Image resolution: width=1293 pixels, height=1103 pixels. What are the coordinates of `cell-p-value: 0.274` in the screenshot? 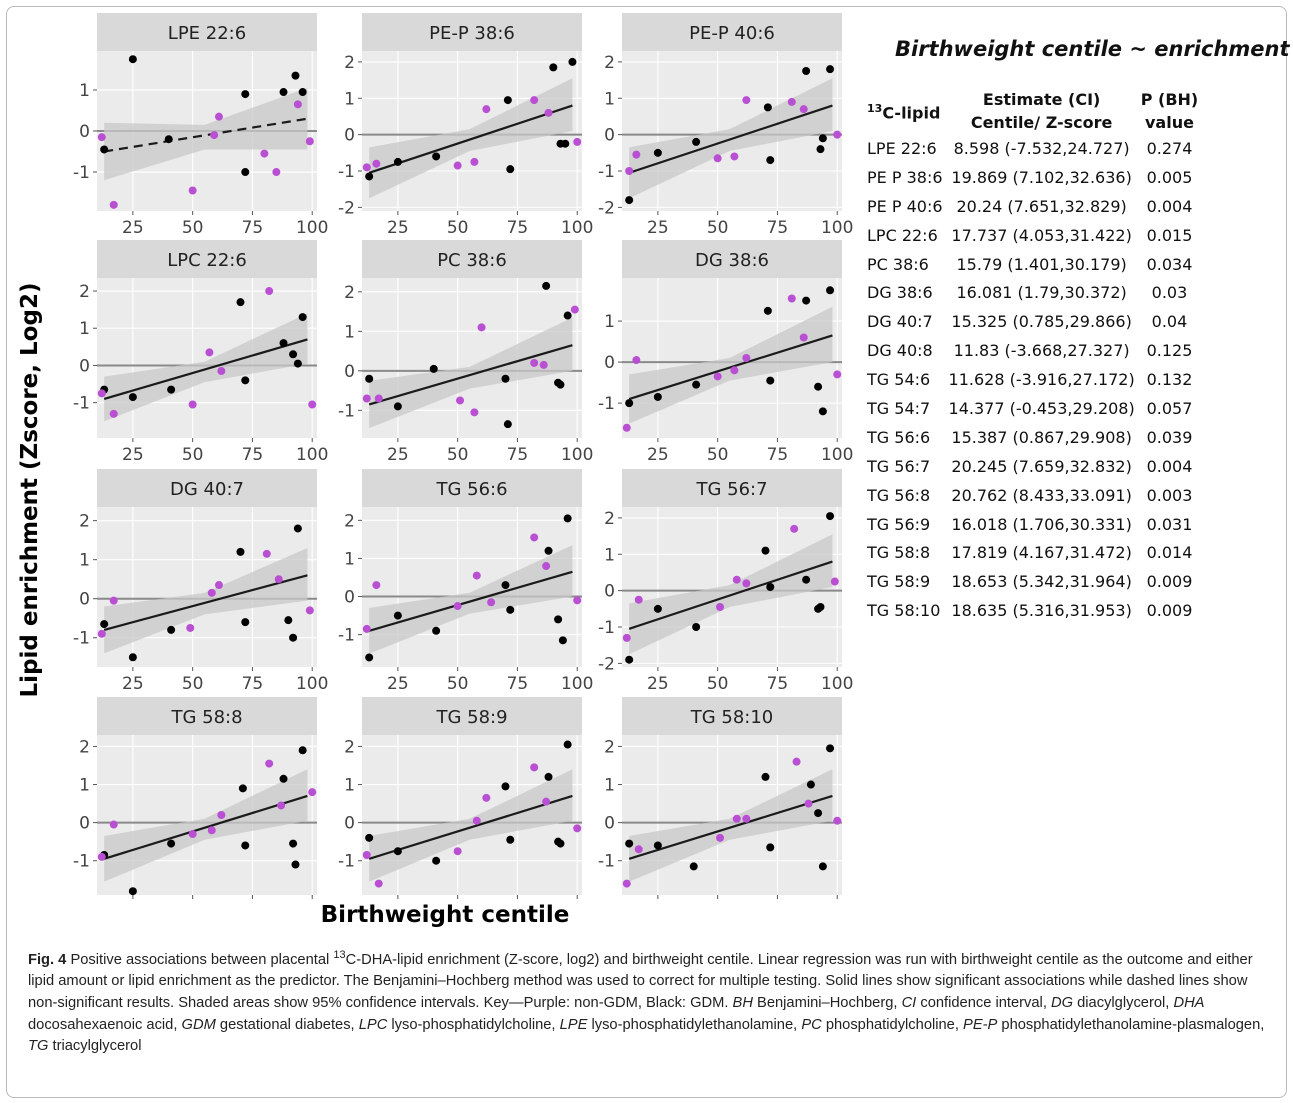 It's located at (1169, 148).